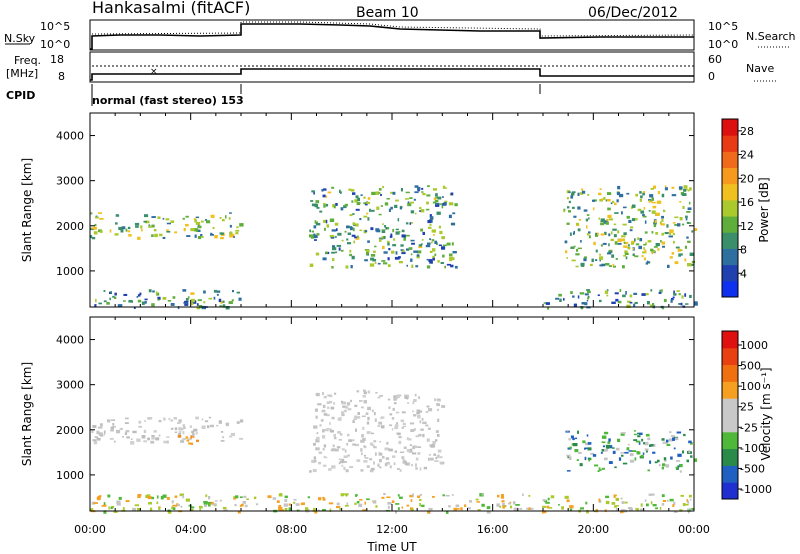 The image size is (800, 554). I want to click on velocity-ytick-label: 2000, so click(70, 430).